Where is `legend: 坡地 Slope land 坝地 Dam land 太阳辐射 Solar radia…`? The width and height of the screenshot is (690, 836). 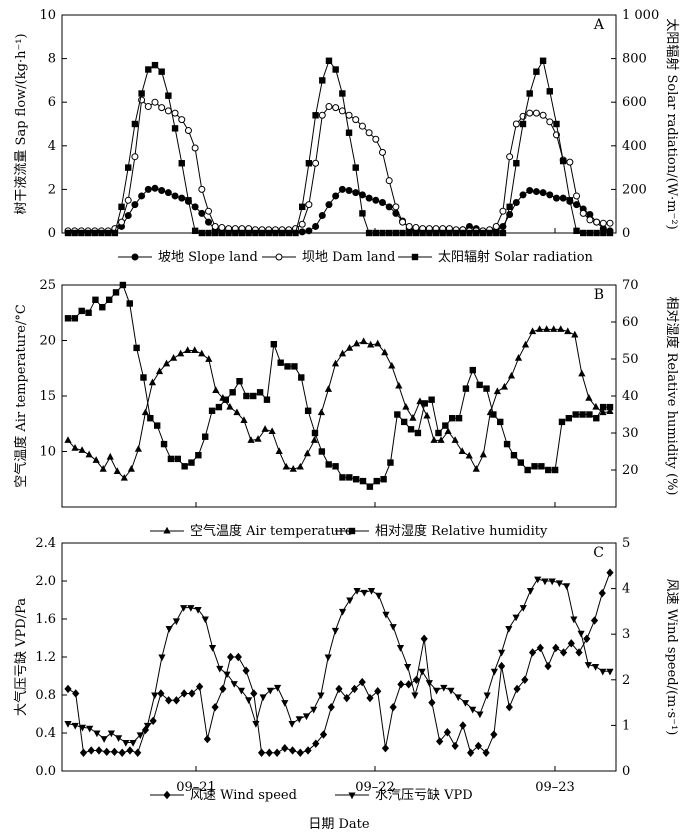 legend: 坡地 Slope land 坝地 Dam land 太阳辐射 Solar radia… is located at coordinates (356, 257).